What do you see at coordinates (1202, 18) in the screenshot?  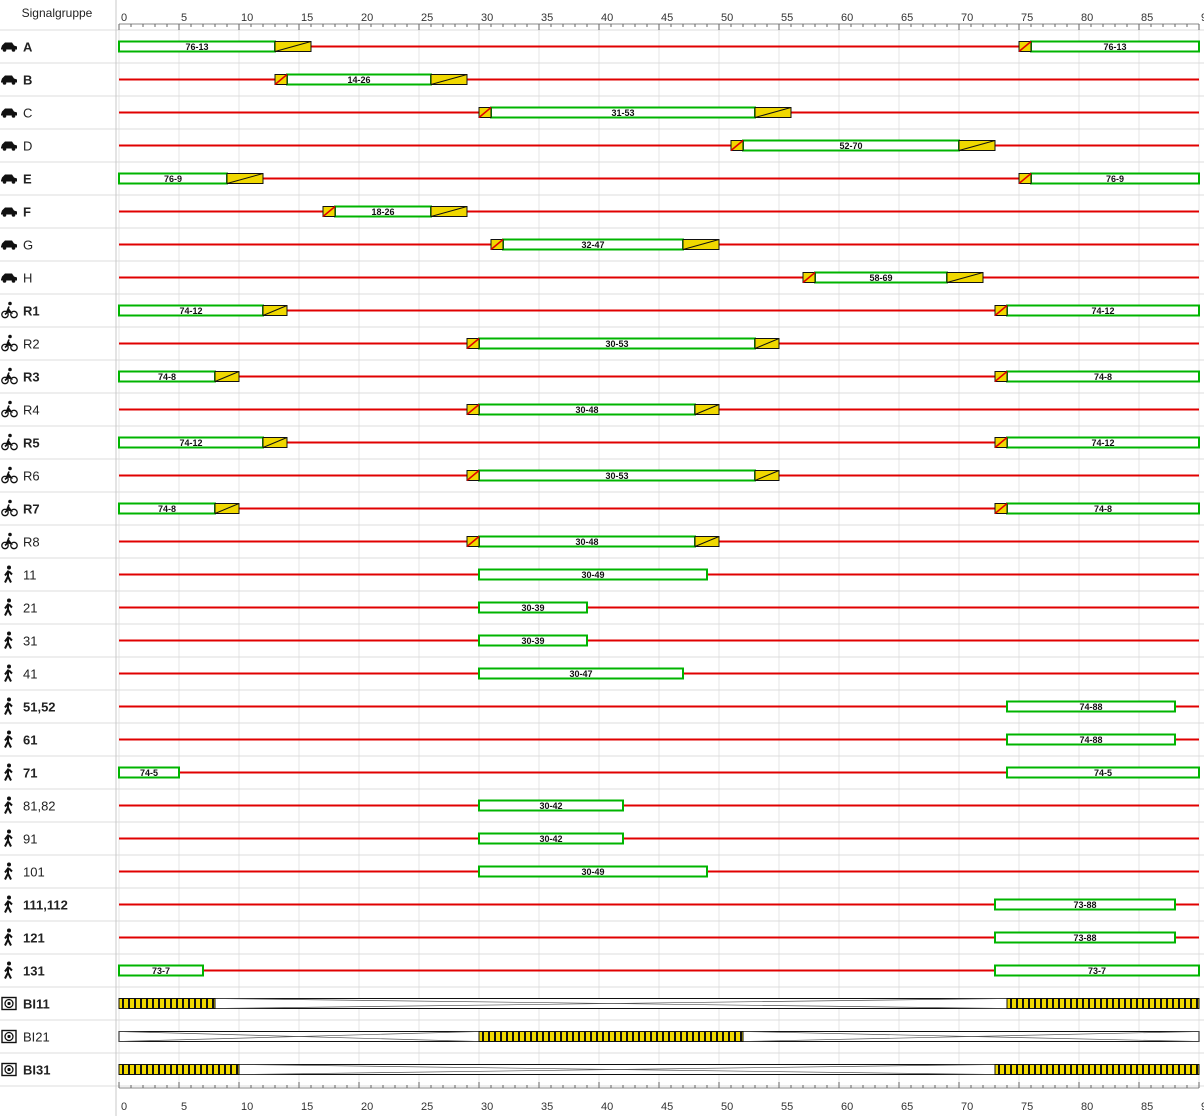 I see `top-axis-tick-label: 90` at bounding box center [1202, 18].